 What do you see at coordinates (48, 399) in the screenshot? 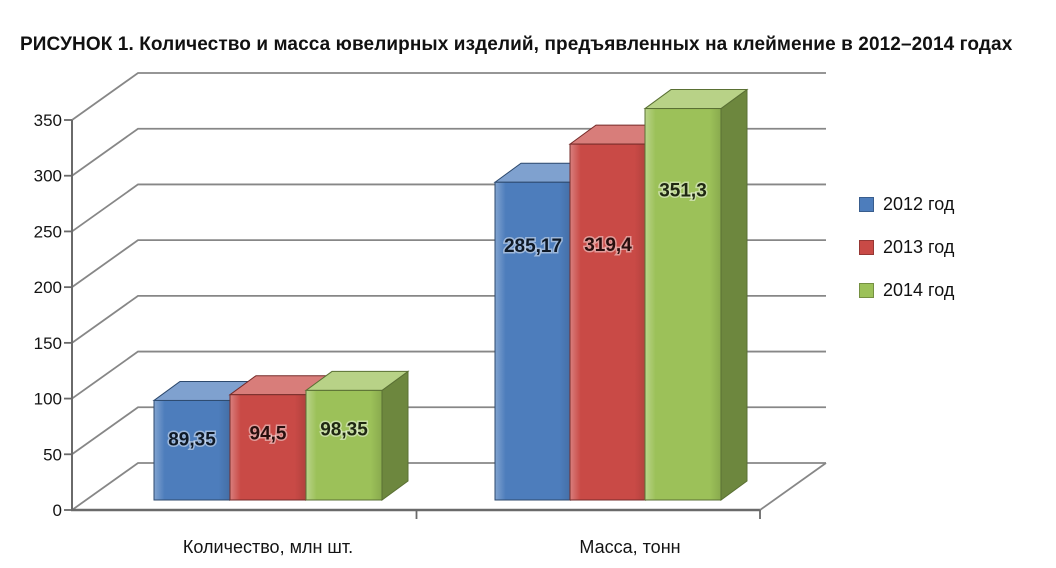
I see `y-tick-label: 100` at bounding box center [48, 399].